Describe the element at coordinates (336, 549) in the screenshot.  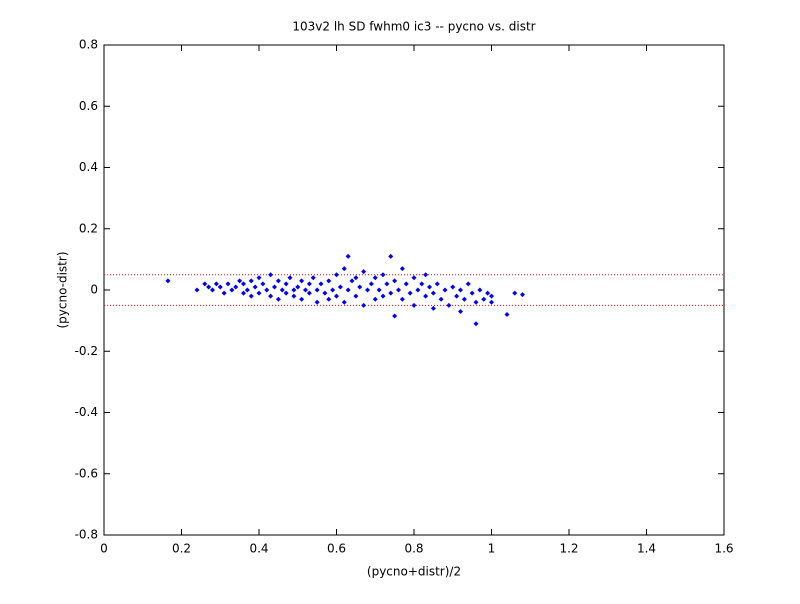
I see `x-tick-label: 0.6` at that location.